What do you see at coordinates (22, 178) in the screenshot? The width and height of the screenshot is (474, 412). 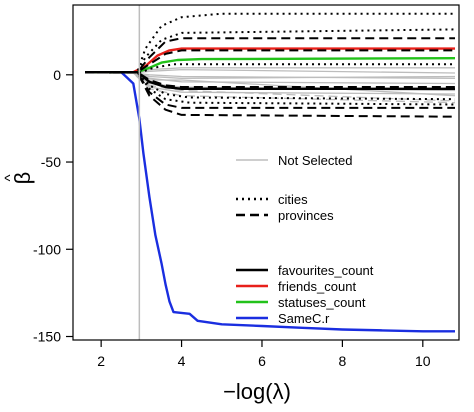 I see `y-axis-label-symbol: β` at bounding box center [22, 178].